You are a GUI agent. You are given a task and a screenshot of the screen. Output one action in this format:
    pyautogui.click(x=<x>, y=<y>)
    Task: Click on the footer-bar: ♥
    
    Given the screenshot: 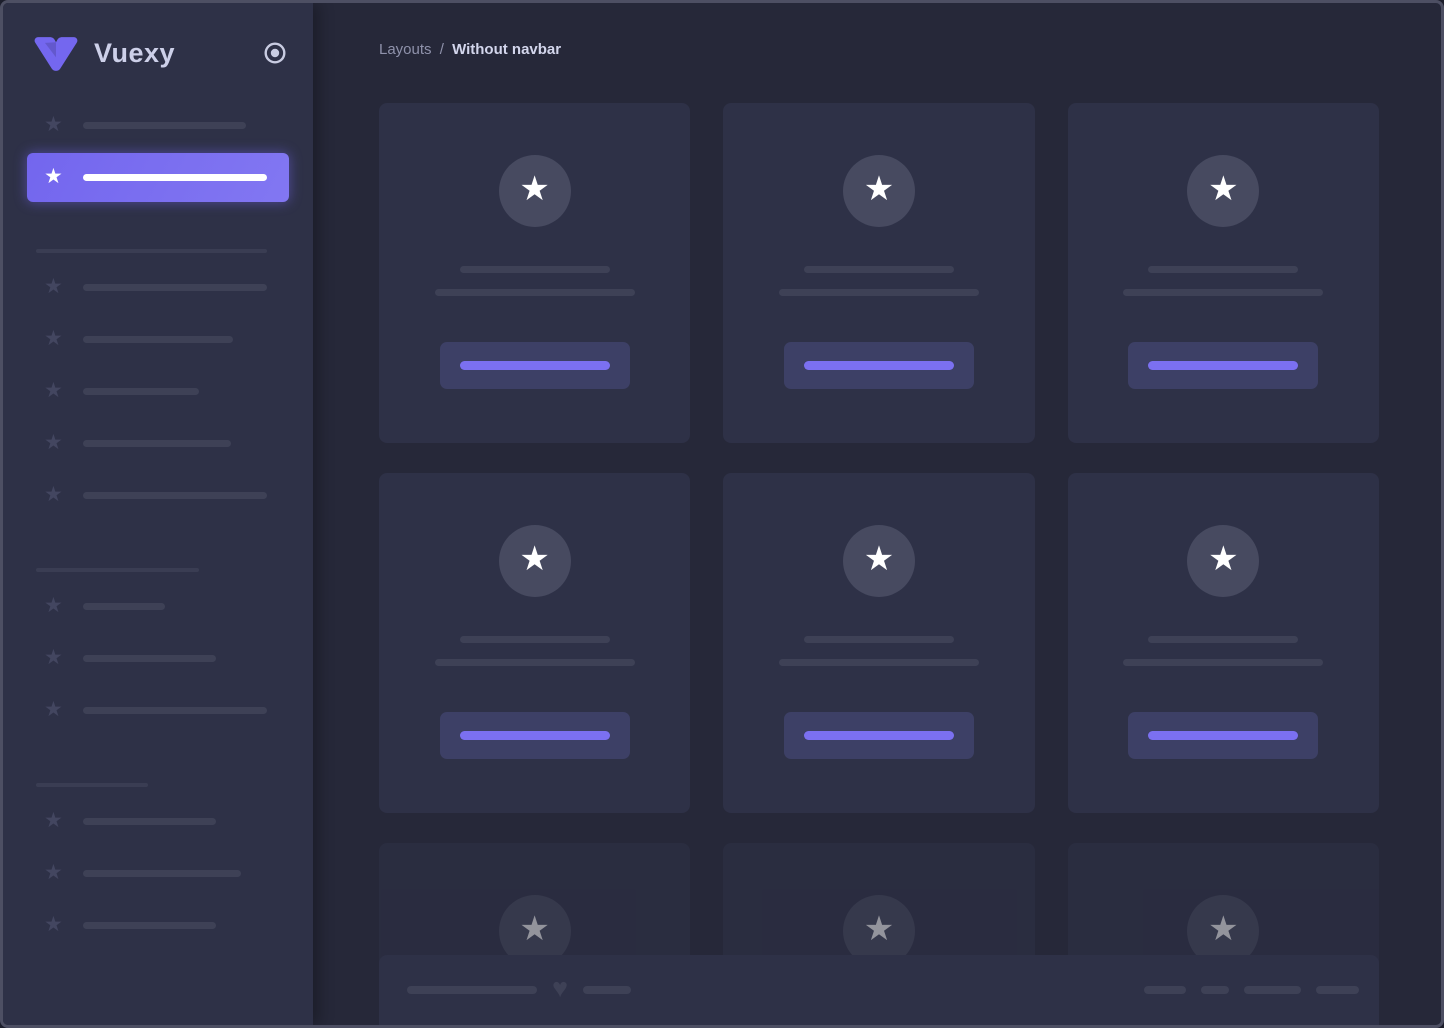 What is the action you would take?
    pyautogui.click(x=879, y=990)
    